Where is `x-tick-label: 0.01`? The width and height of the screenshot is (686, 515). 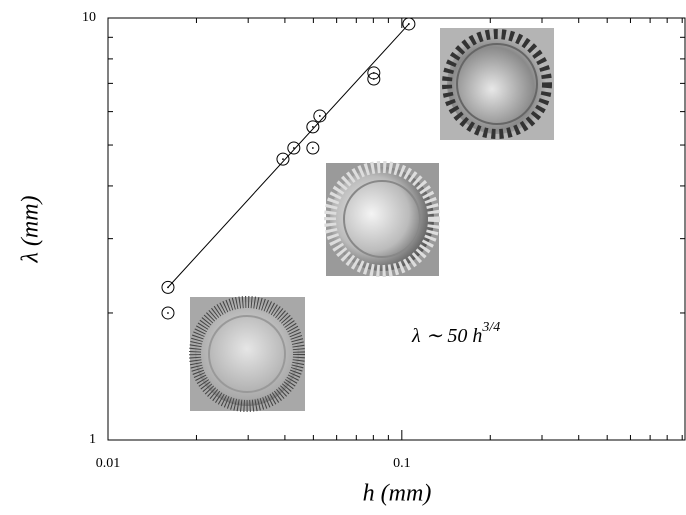 x-tick-label: 0.01 is located at coordinates (108, 463).